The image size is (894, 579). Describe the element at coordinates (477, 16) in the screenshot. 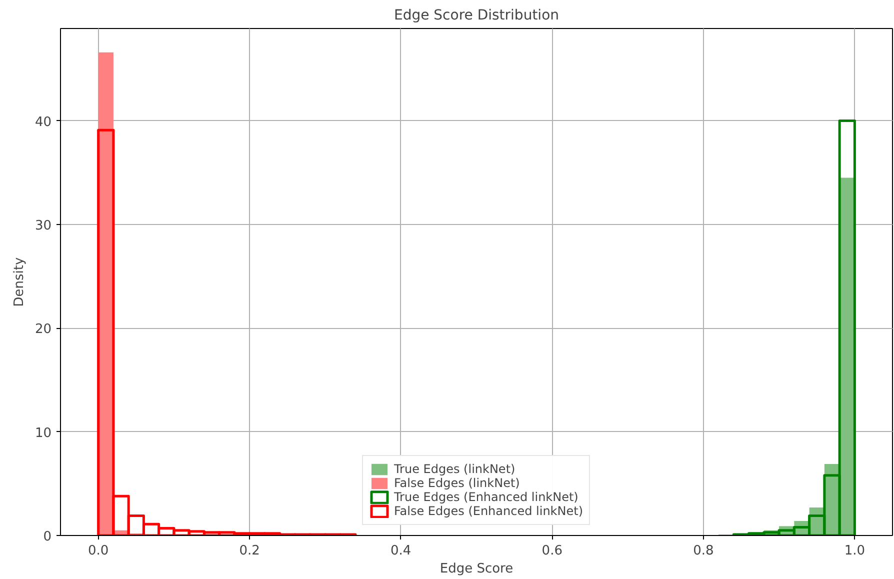

I see `chart-title: Edge Score Distribution` at that location.